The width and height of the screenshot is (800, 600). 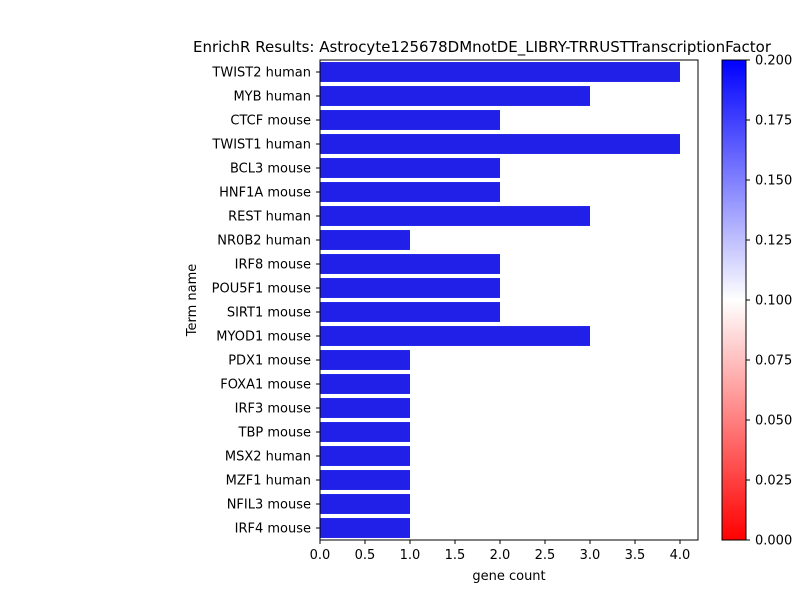 What do you see at coordinates (734, 300) in the screenshot?
I see `colorbar` at bounding box center [734, 300].